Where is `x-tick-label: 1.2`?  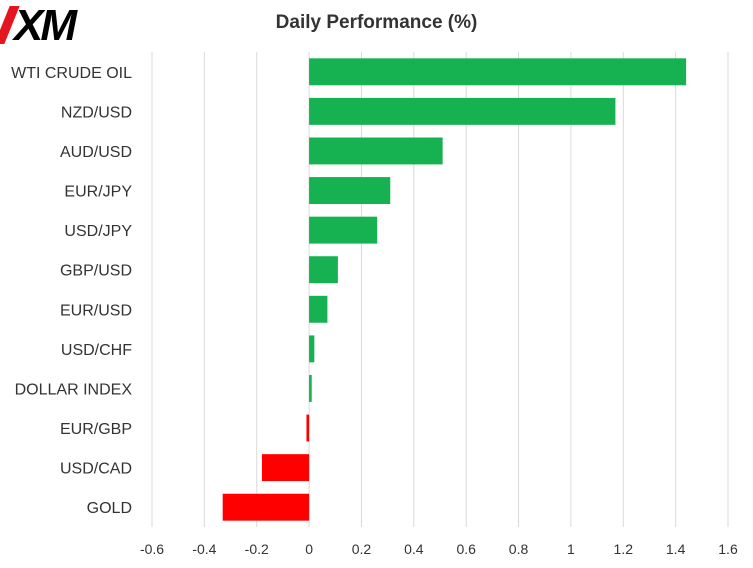
x-tick-label: 1.2 is located at coordinates (624, 549).